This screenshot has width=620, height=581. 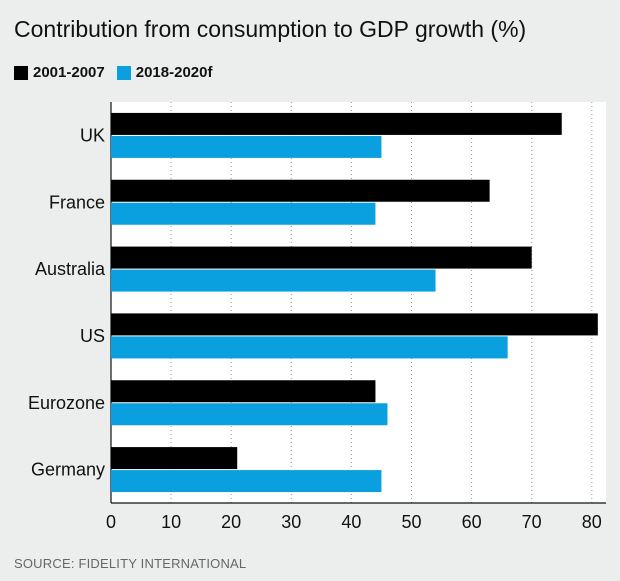 I want to click on x-tick-label-40: 40, so click(x=351, y=522).